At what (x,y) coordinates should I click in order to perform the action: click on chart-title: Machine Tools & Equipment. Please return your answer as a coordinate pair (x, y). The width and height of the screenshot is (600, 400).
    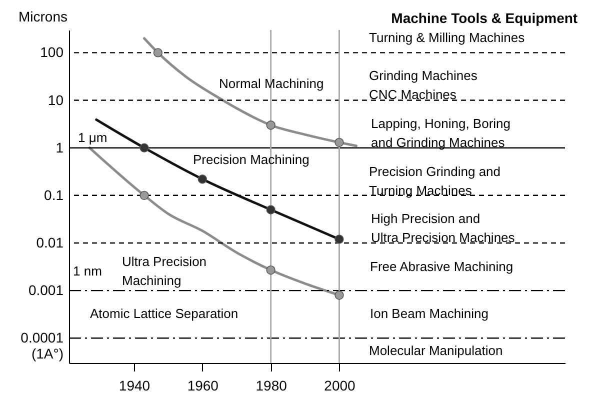
    Looking at the image, I should click on (484, 18).